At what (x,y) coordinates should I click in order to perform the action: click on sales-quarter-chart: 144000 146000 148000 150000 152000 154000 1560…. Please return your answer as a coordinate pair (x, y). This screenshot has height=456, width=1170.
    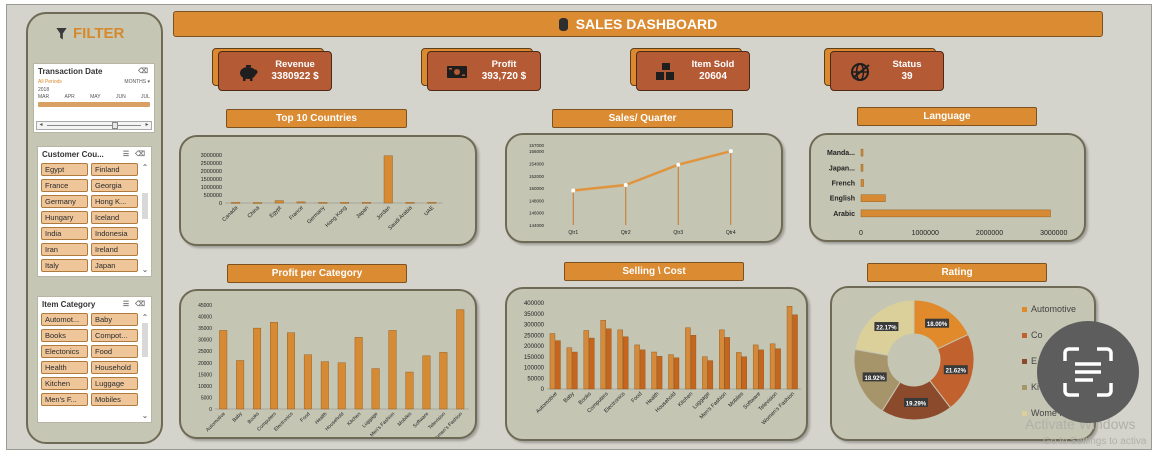
    Looking at the image, I should click on (632, 189).